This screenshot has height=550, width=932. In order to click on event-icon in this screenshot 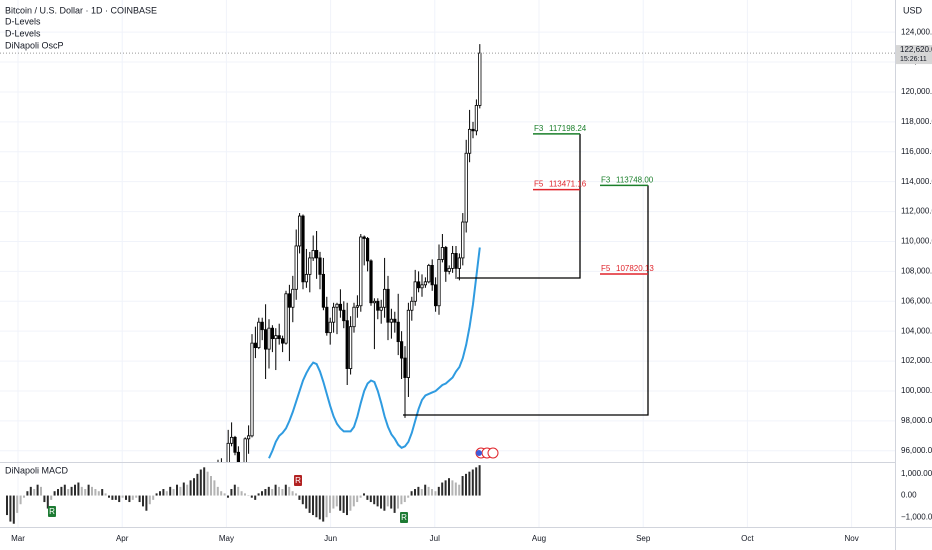, I will do `click(487, 453)`.